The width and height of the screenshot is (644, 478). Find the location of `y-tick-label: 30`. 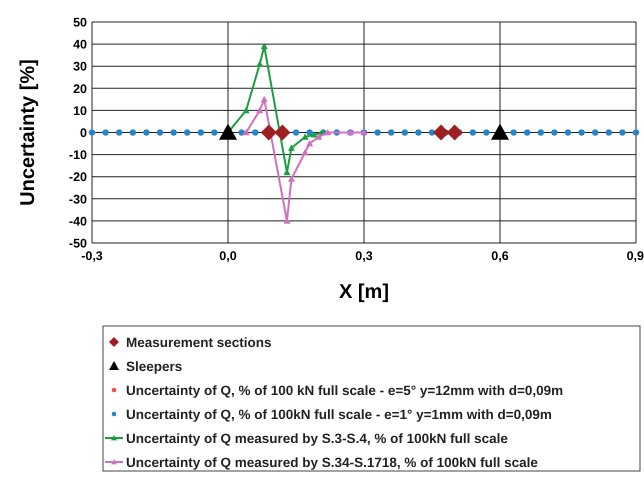

y-tick-label: 30 is located at coordinates (80, 67).